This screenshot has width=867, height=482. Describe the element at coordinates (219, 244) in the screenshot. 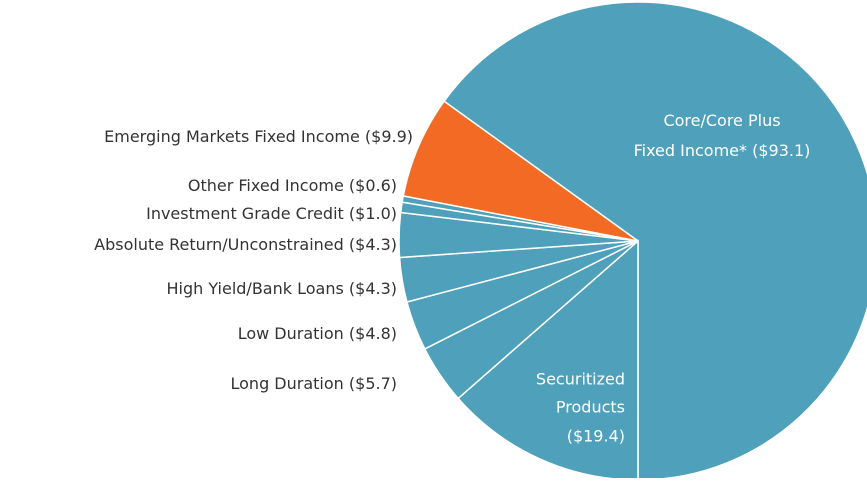

I see `category-label: Absolute Return/Unconstrained` at that location.